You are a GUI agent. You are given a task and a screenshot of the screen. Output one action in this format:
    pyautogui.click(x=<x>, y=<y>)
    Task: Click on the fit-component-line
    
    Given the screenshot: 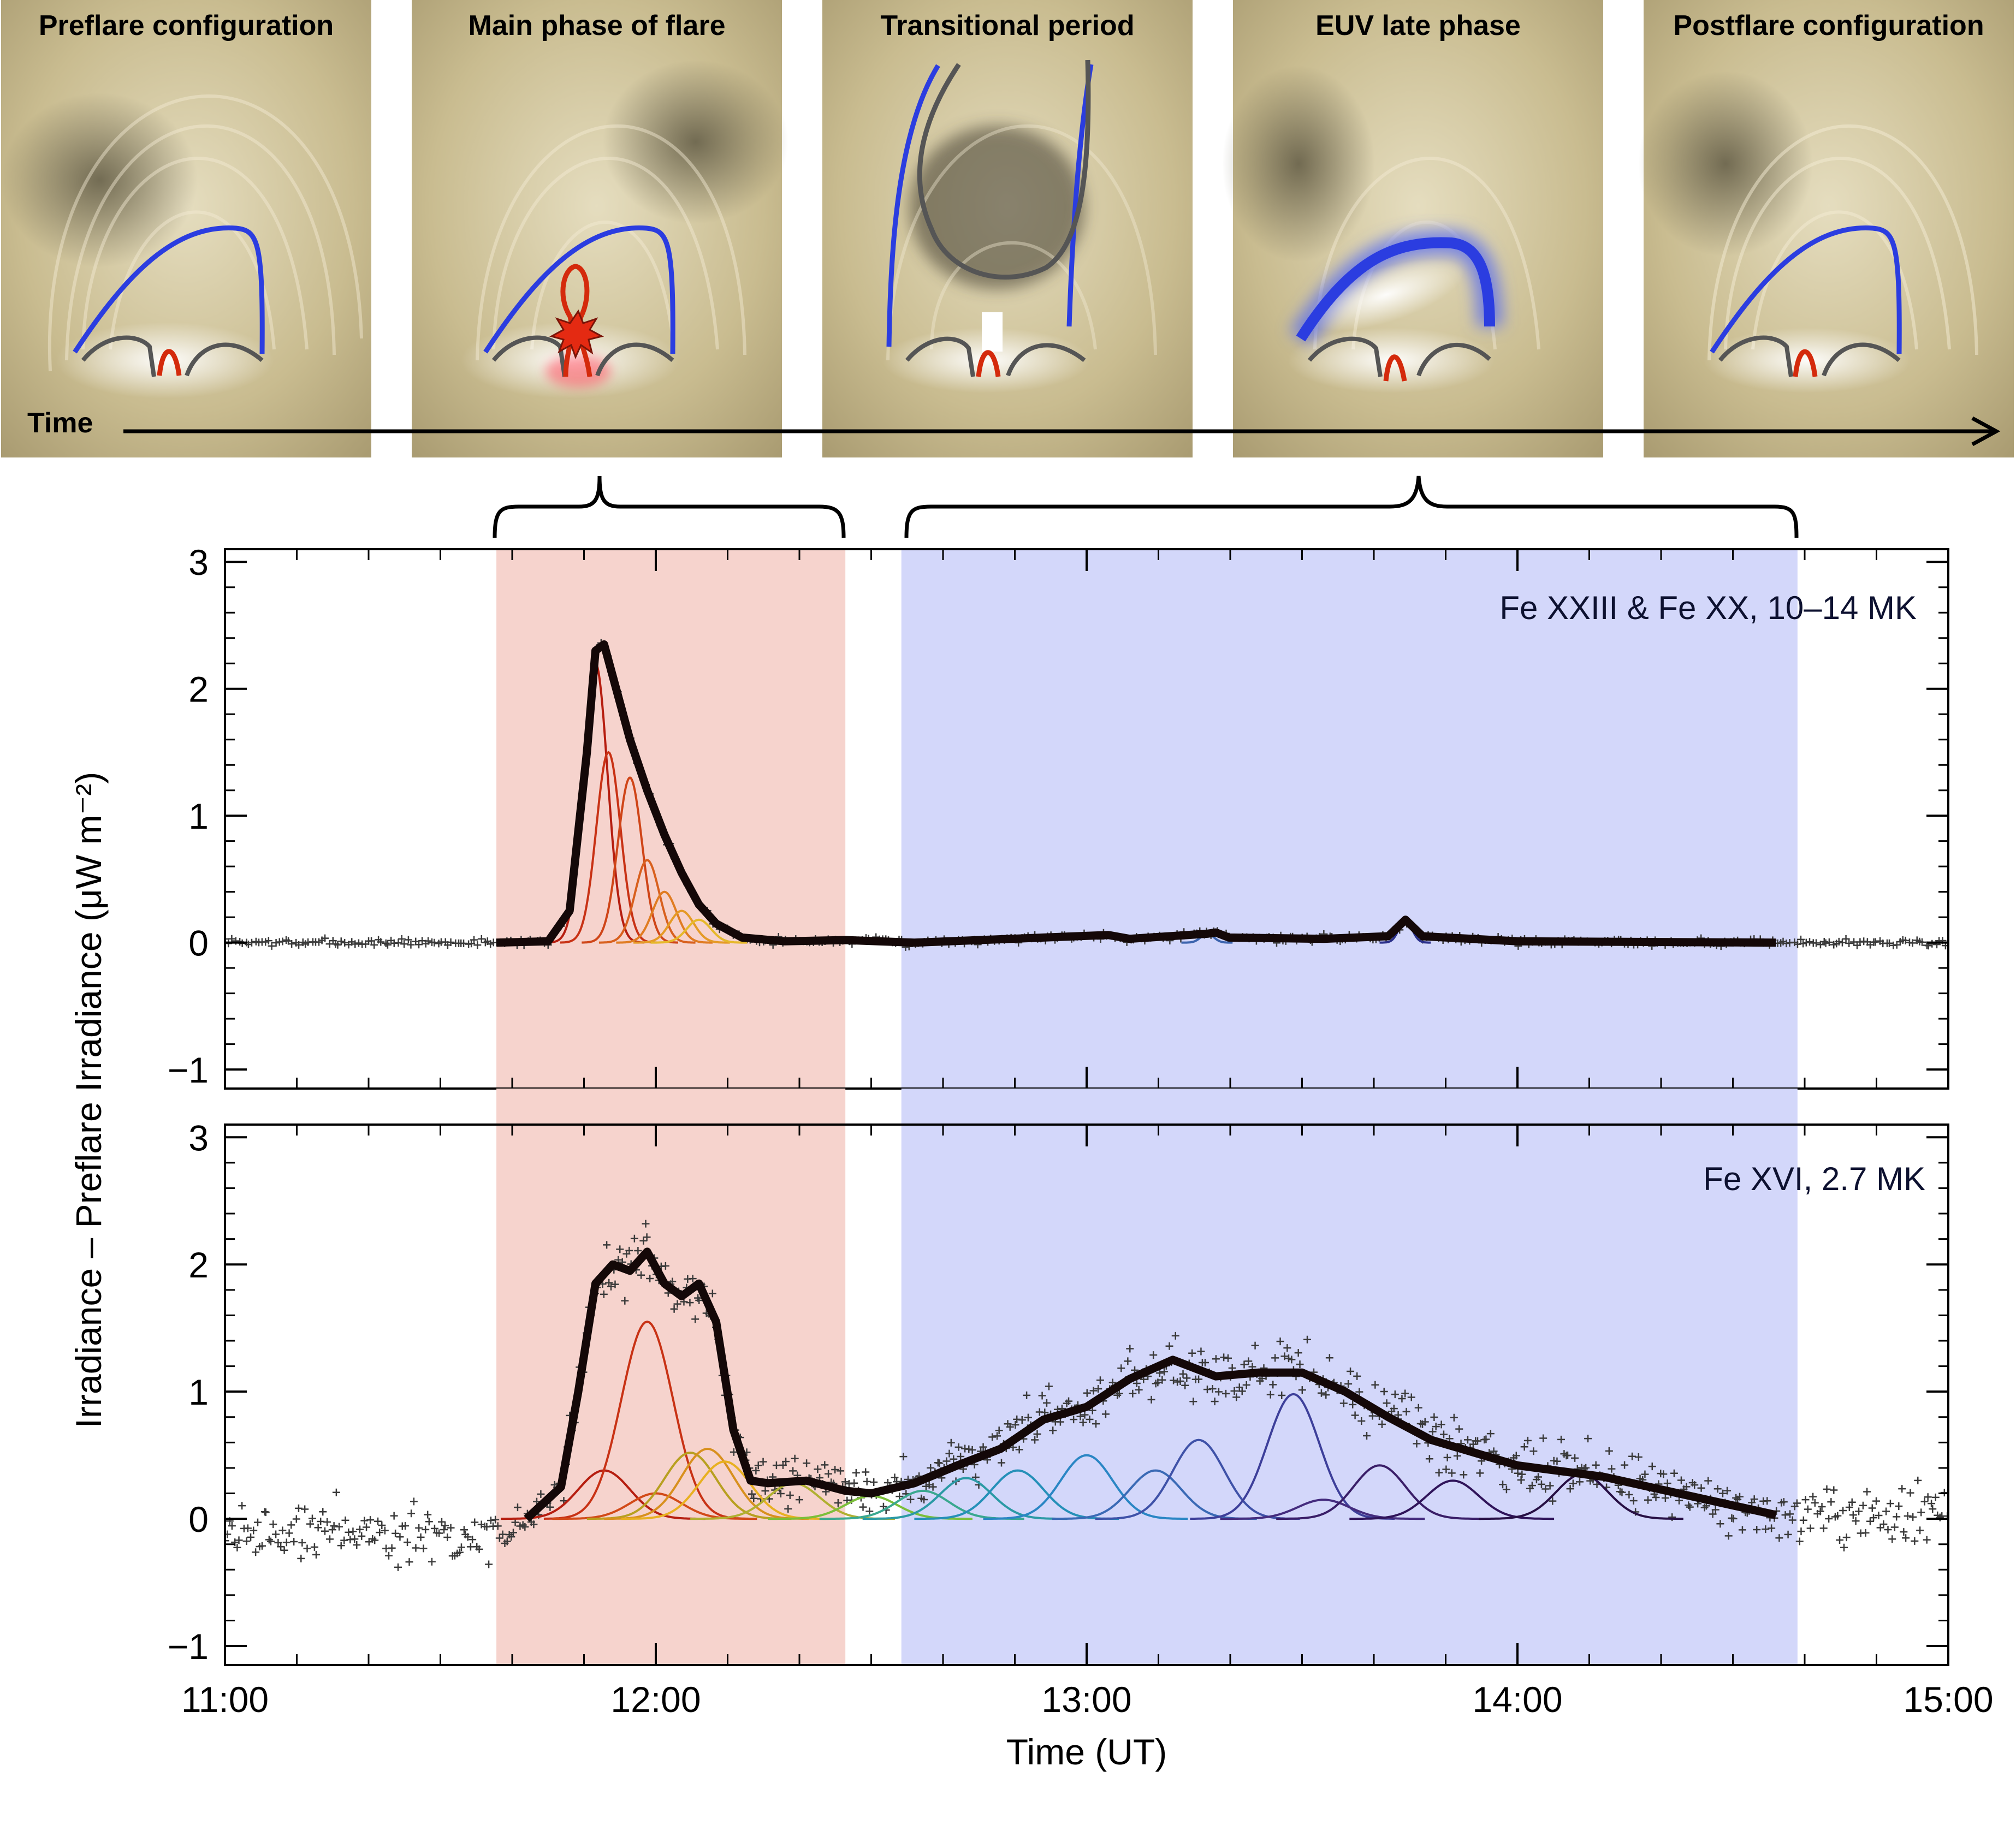 What is the action you would take?
    pyautogui.click(x=647, y=901)
    